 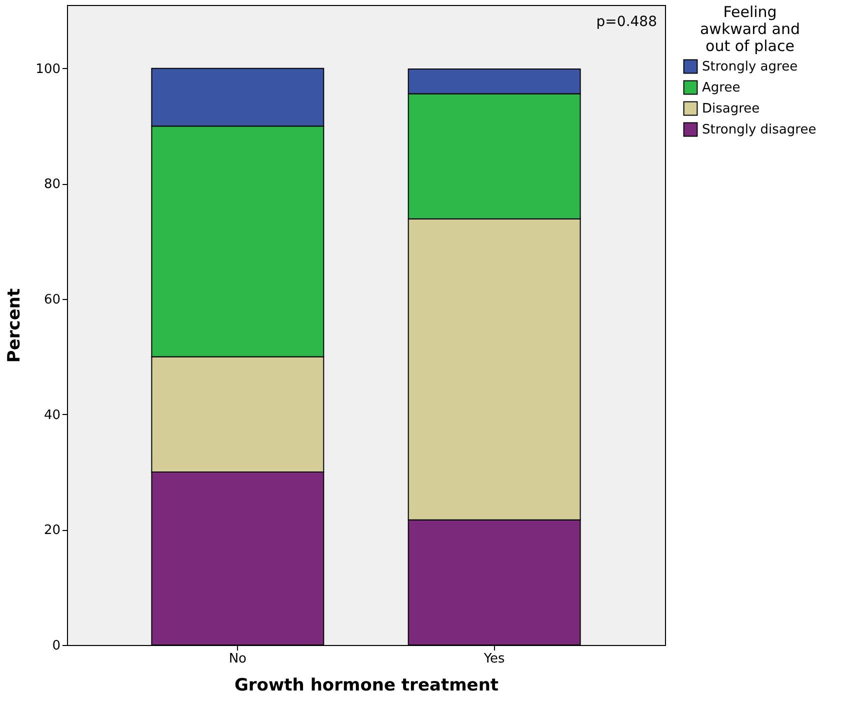 I want to click on x-tick-label: Yes, so click(x=494, y=659).